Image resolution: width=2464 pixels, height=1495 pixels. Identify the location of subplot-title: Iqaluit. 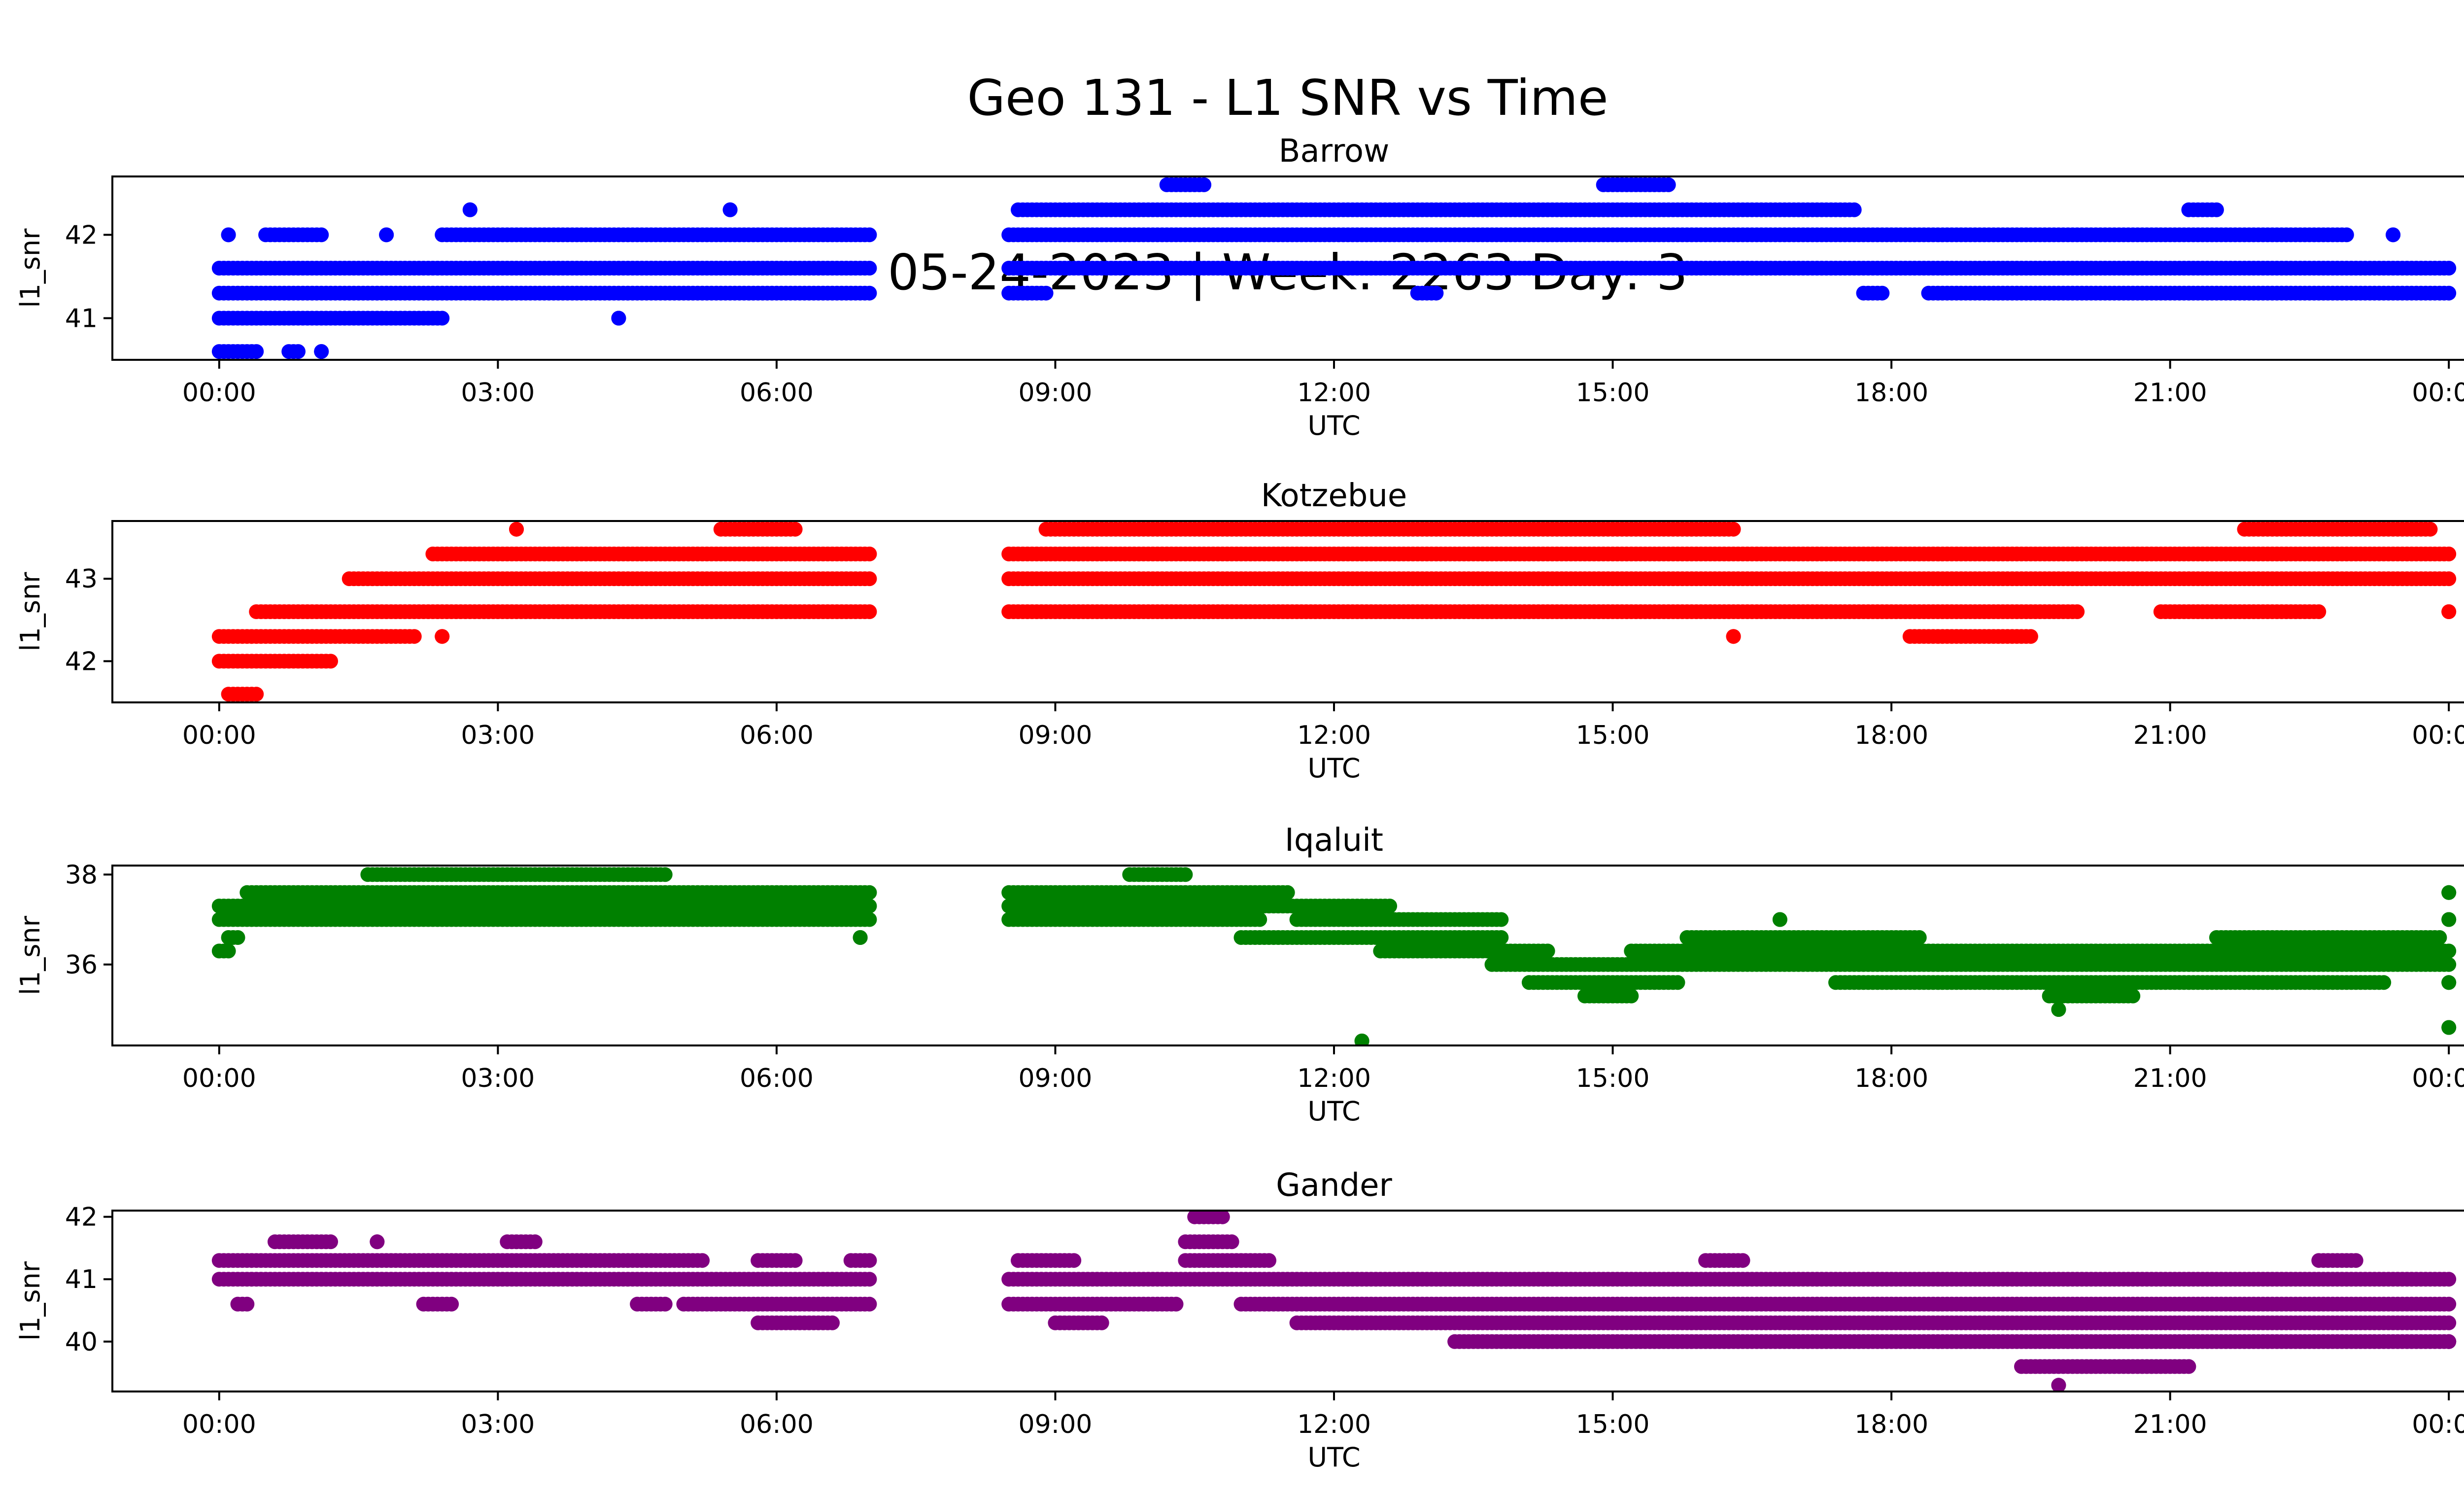
(1334, 840).